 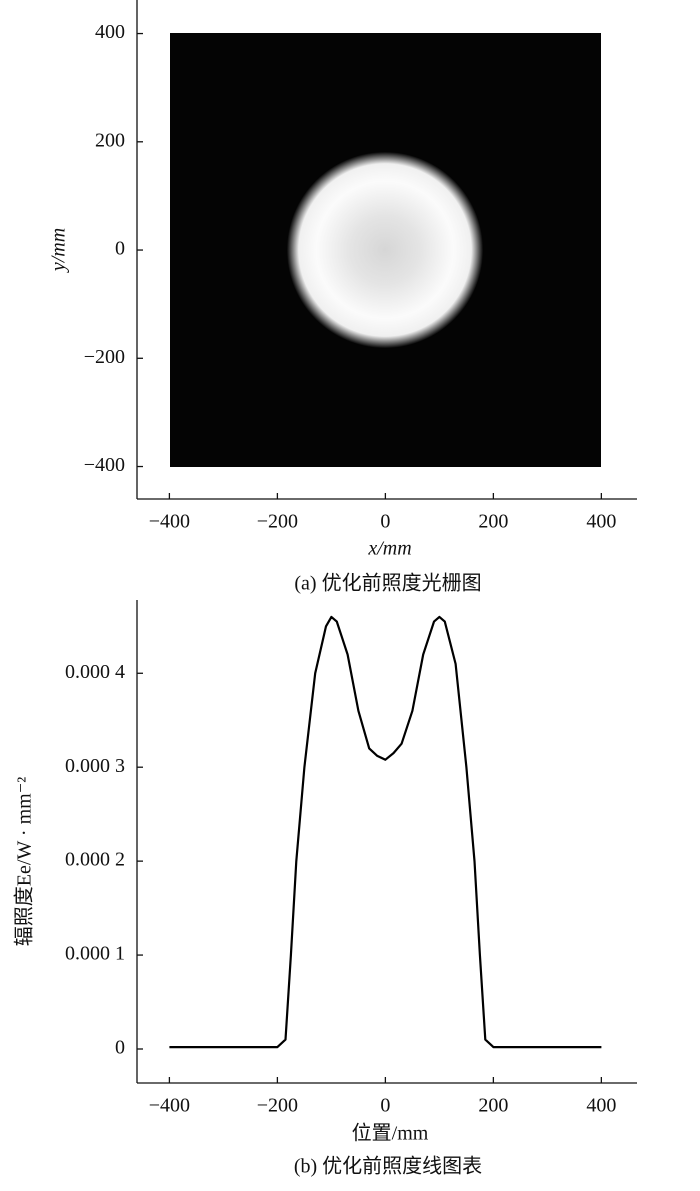 What do you see at coordinates (95, 954) in the screenshot?
I see `y-tick-label: 0.000 1` at bounding box center [95, 954].